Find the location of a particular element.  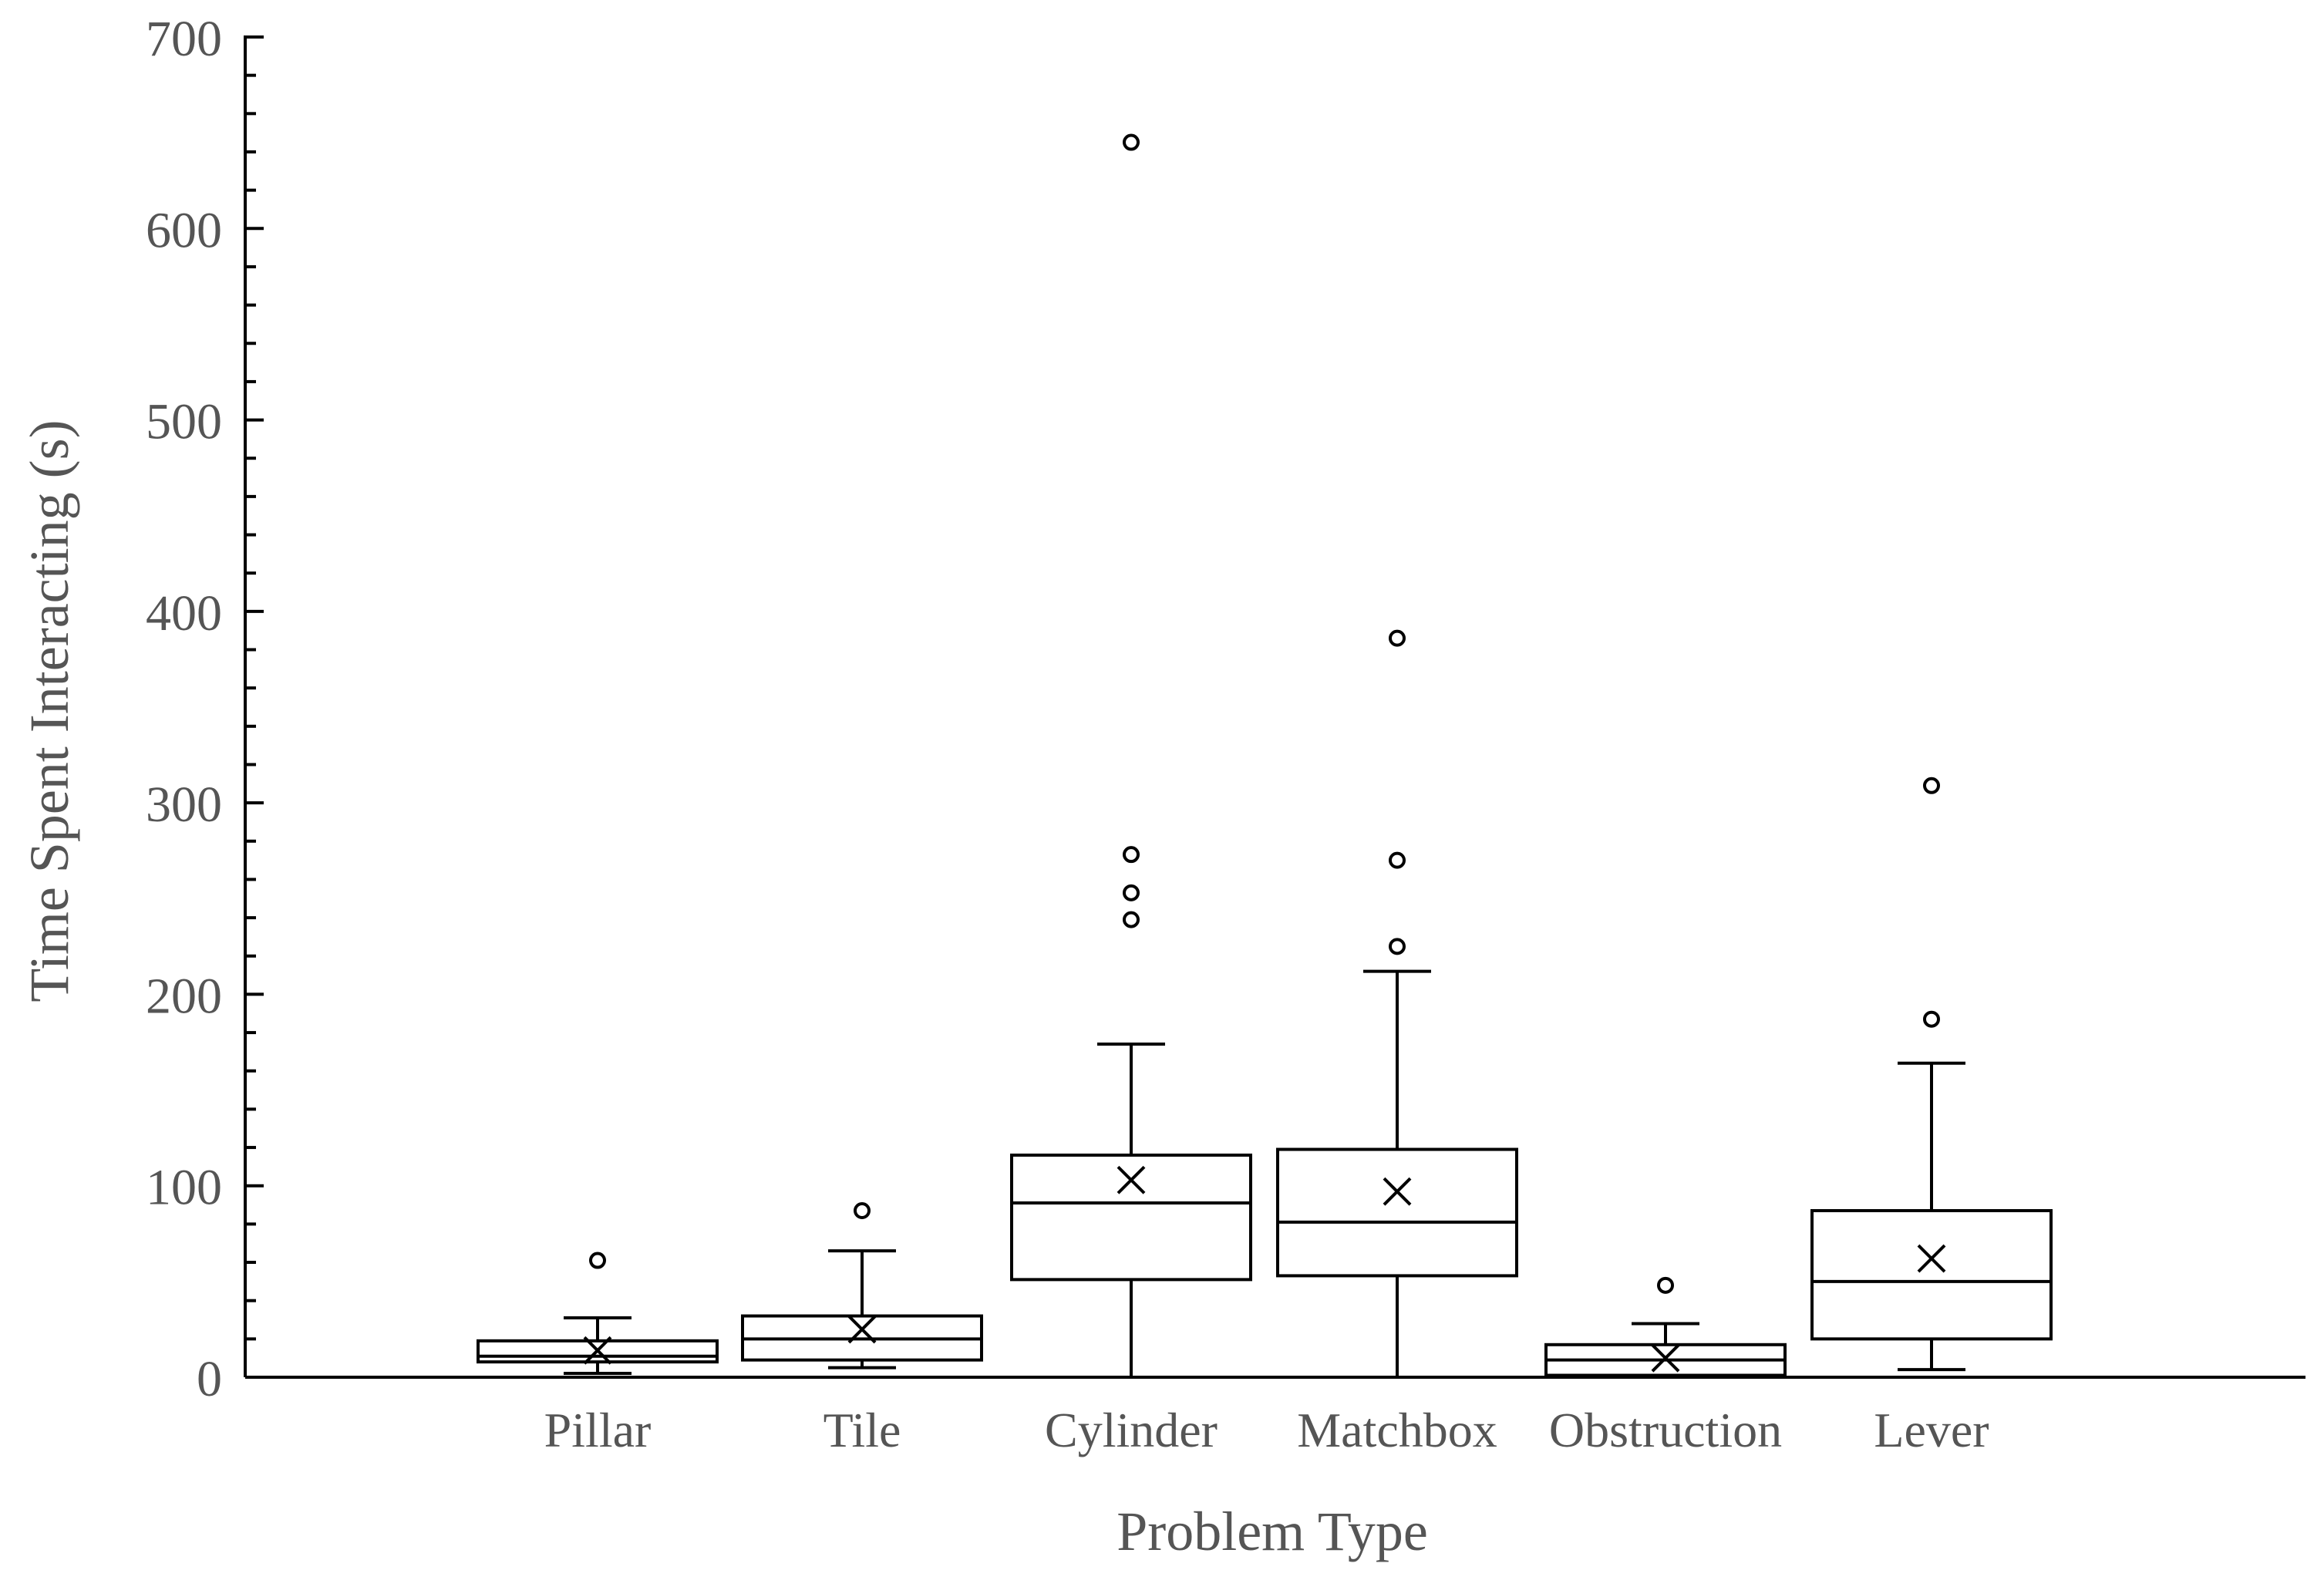

box-pillar is located at coordinates (598, 1314).